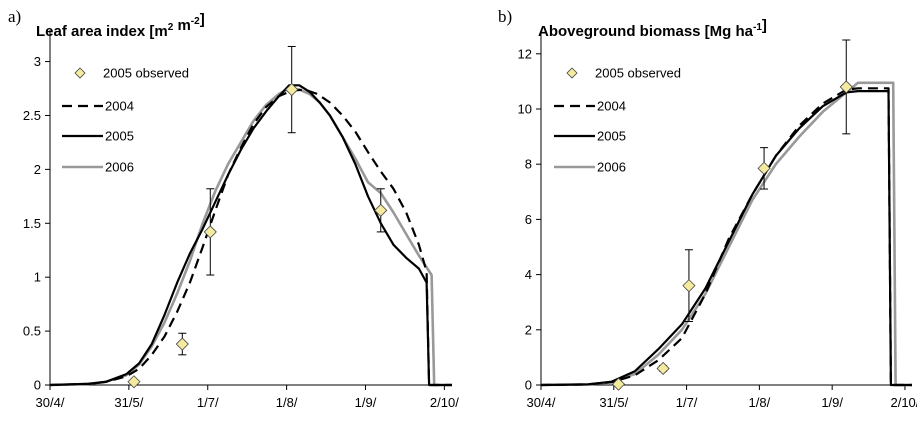 The image size is (917, 427). What do you see at coordinates (525, 109) in the screenshot?
I see `y-tick-label: 10` at bounding box center [525, 109].